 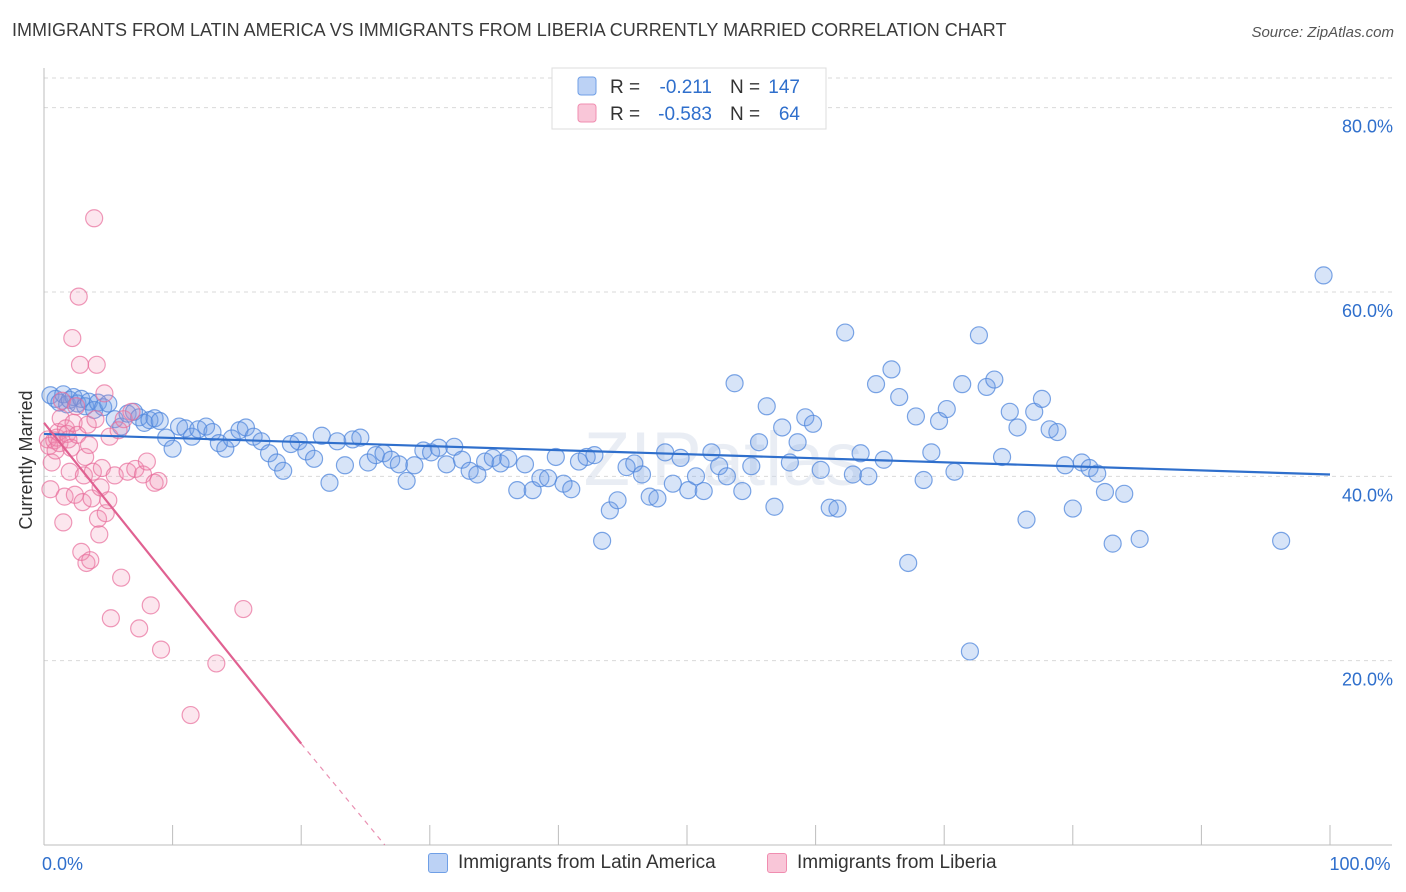 I want to click on legend-r-value: -0.211, so click(x=686, y=87).